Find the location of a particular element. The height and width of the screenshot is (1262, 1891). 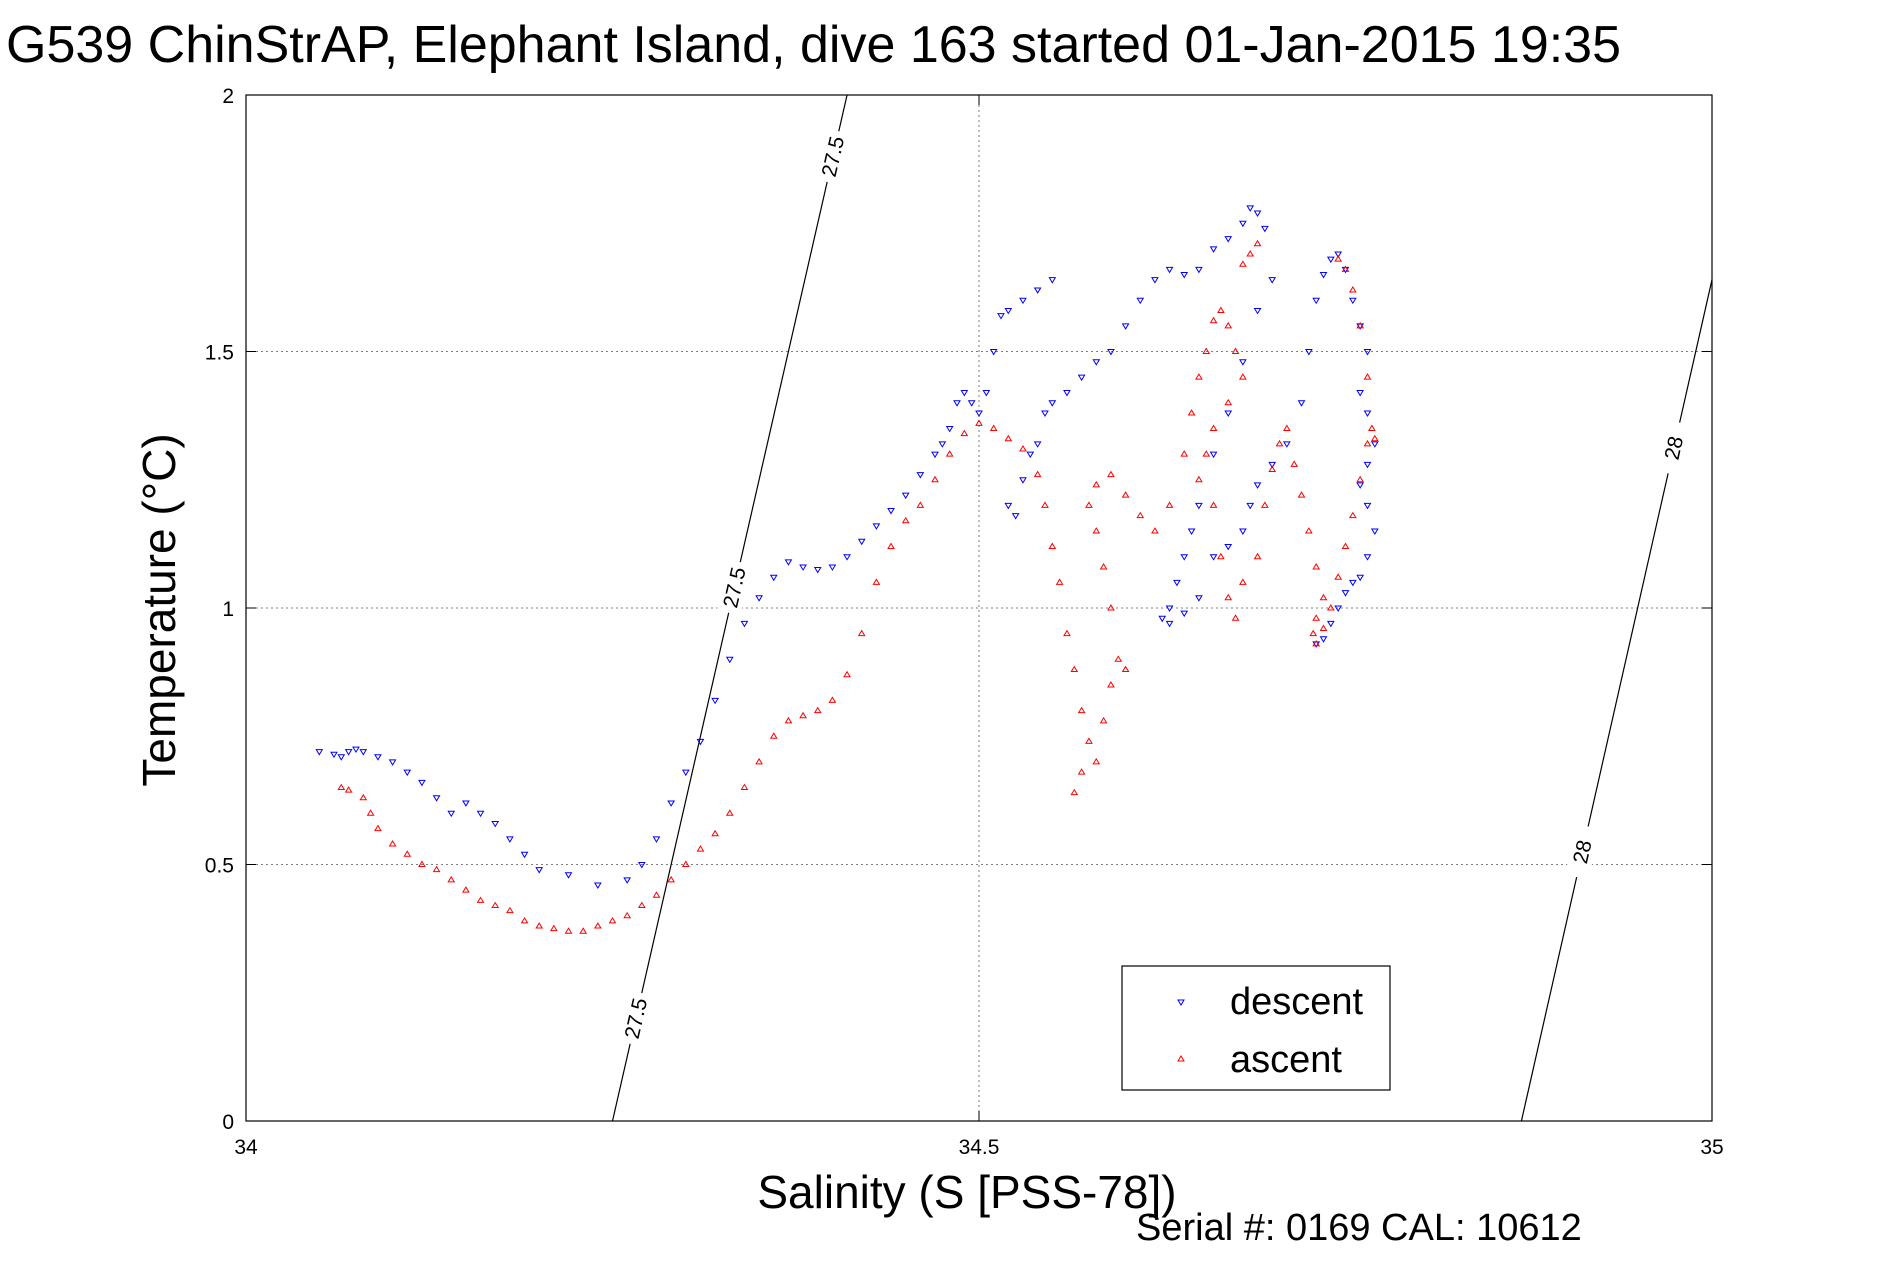

x-tick-label: 34 is located at coordinates (246, 1147).